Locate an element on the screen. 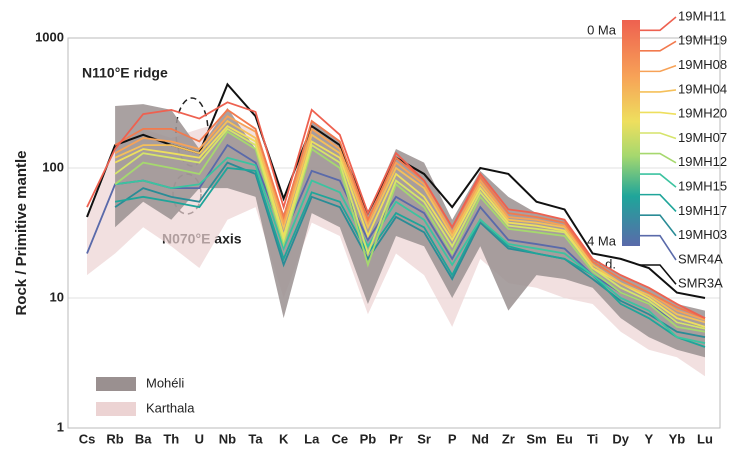 This screenshot has height=450, width=756. legend-label: 19MH20 is located at coordinates (702, 113).